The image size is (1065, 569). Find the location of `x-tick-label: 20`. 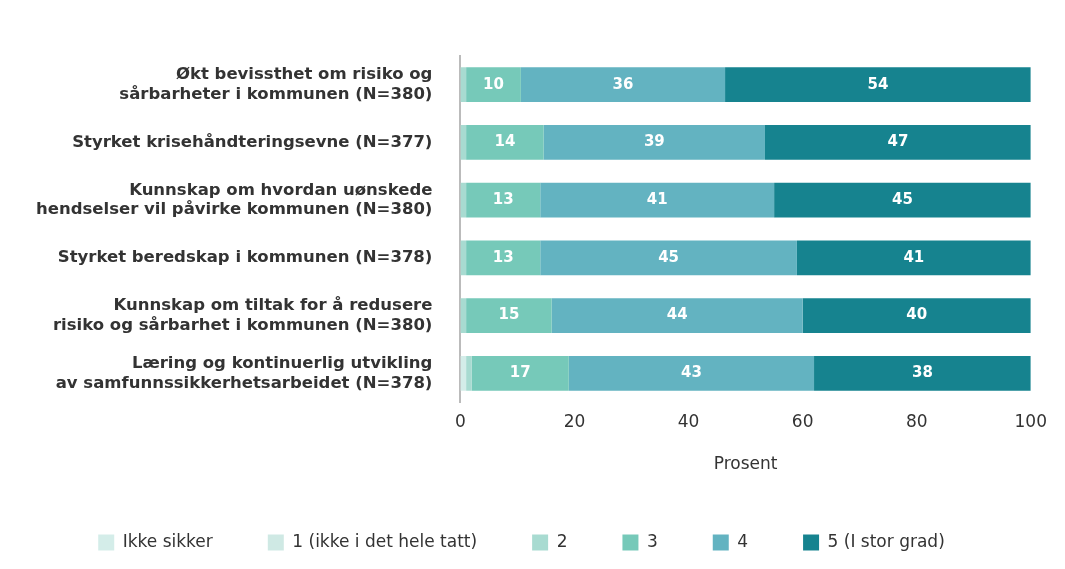

x-tick-label: 20 is located at coordinates (574, 420).